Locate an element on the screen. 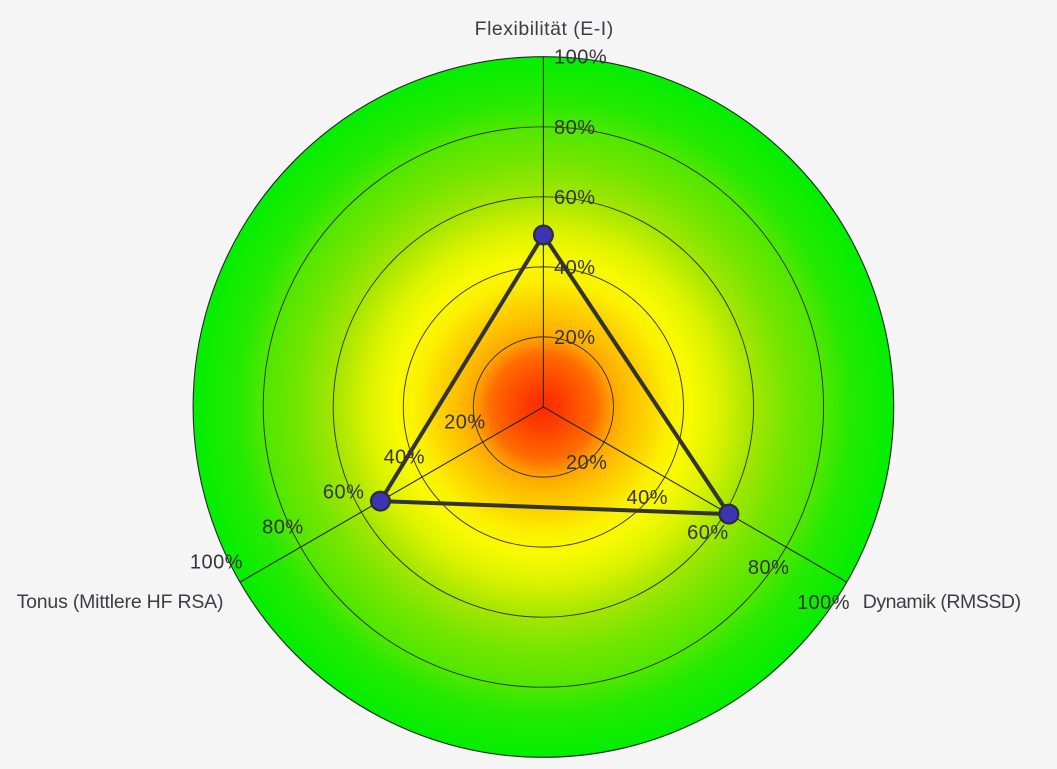 This screenshot has width=1057, height=769. svg-text: Dynamik (RMSSD) is located at coordinates (942, 602).